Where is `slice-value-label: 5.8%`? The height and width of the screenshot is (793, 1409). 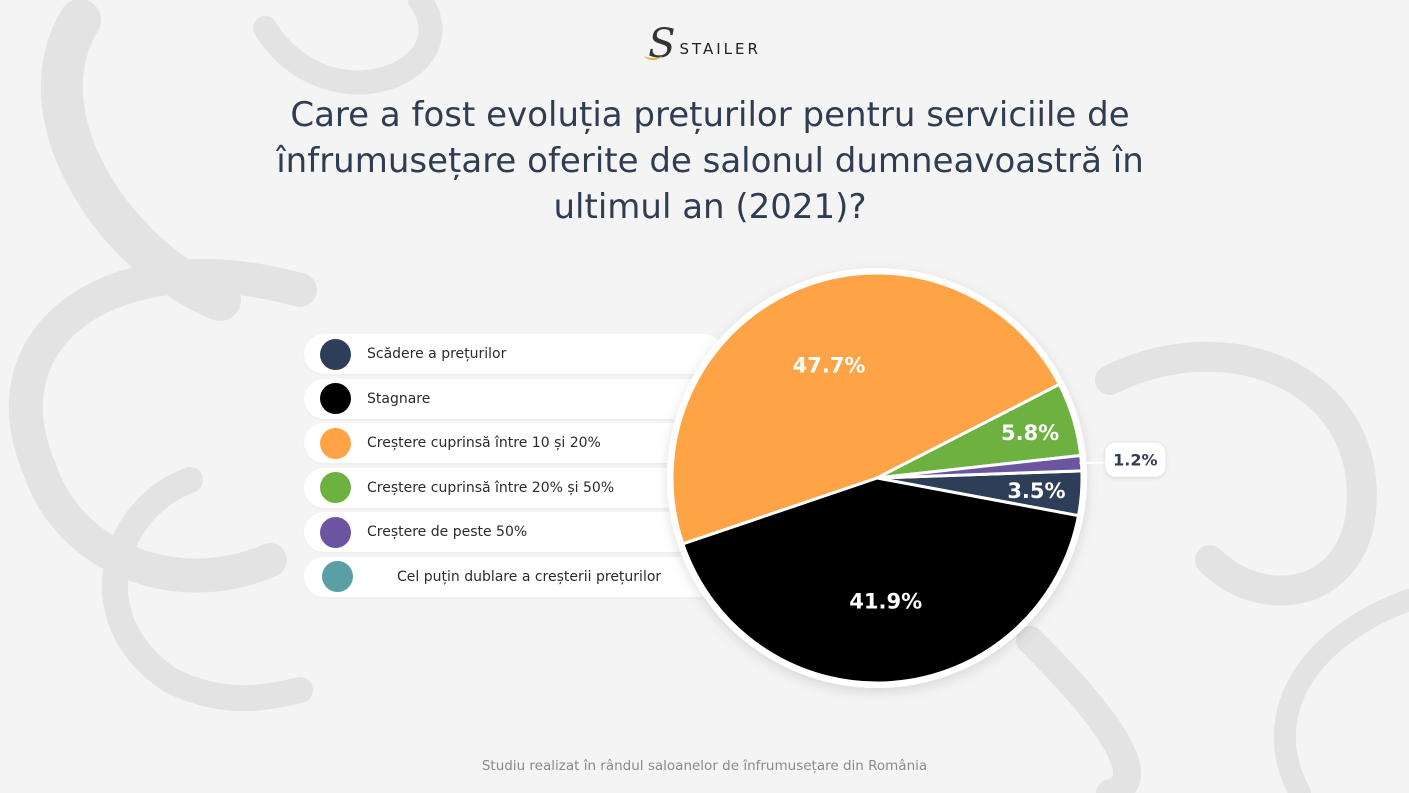 slice-value-label: 5.8% is located at coordinates (1030, 433).